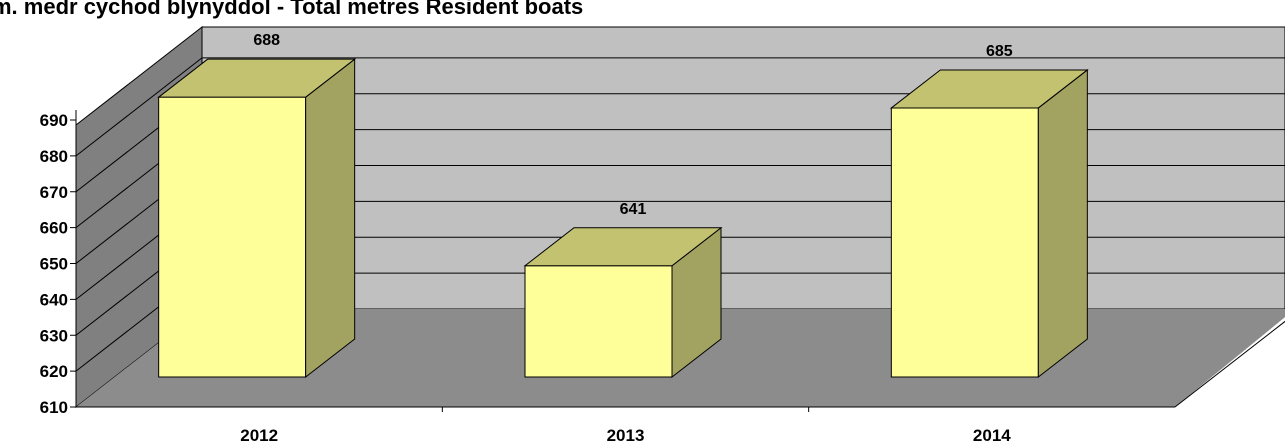  What do you see at coordinates (54, 407) in the screenshot?
I see `y-tick-label: 610` at bounding box center [54, 407].